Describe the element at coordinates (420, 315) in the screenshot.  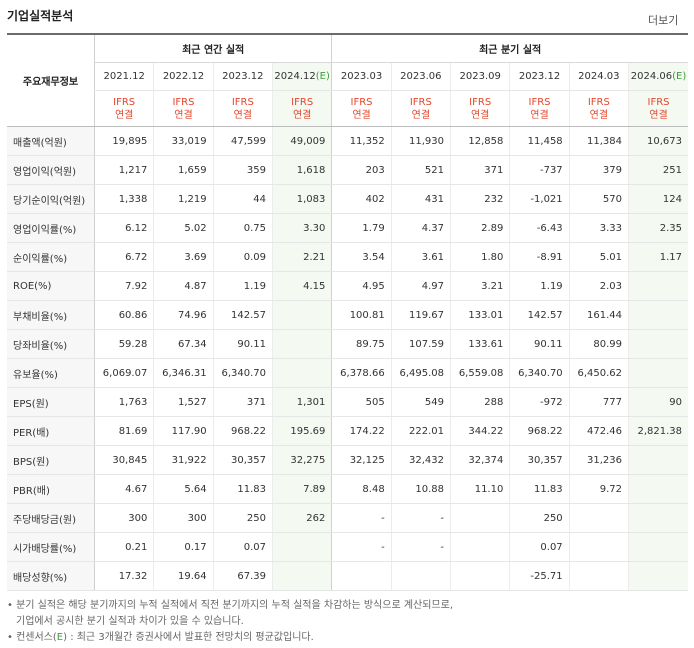
I see `table-cell: 119.67` at that location.